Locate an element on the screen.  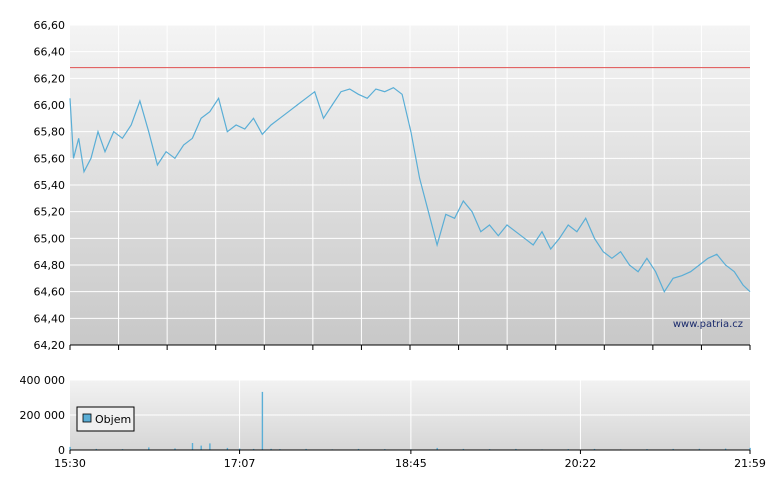
volume-x-axis-labels: 15:30 17:07 18:45 20:22 21:59 is located at coordinates (410, 460).